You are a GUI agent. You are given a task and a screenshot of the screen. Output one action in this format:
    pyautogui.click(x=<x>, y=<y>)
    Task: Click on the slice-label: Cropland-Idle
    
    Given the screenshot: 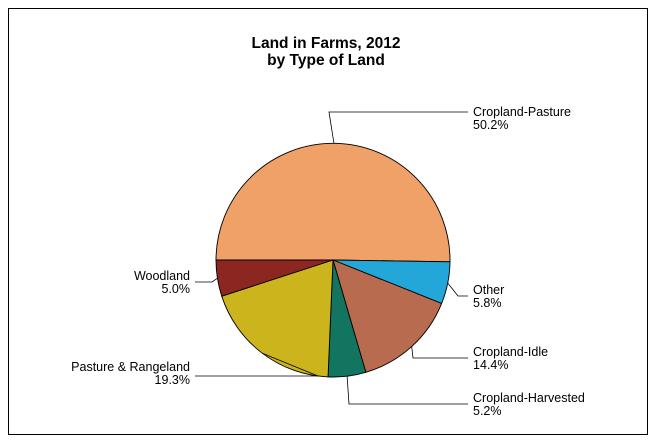 What is the action you would take?
    pyautogui.click(x=510, y=352)
    